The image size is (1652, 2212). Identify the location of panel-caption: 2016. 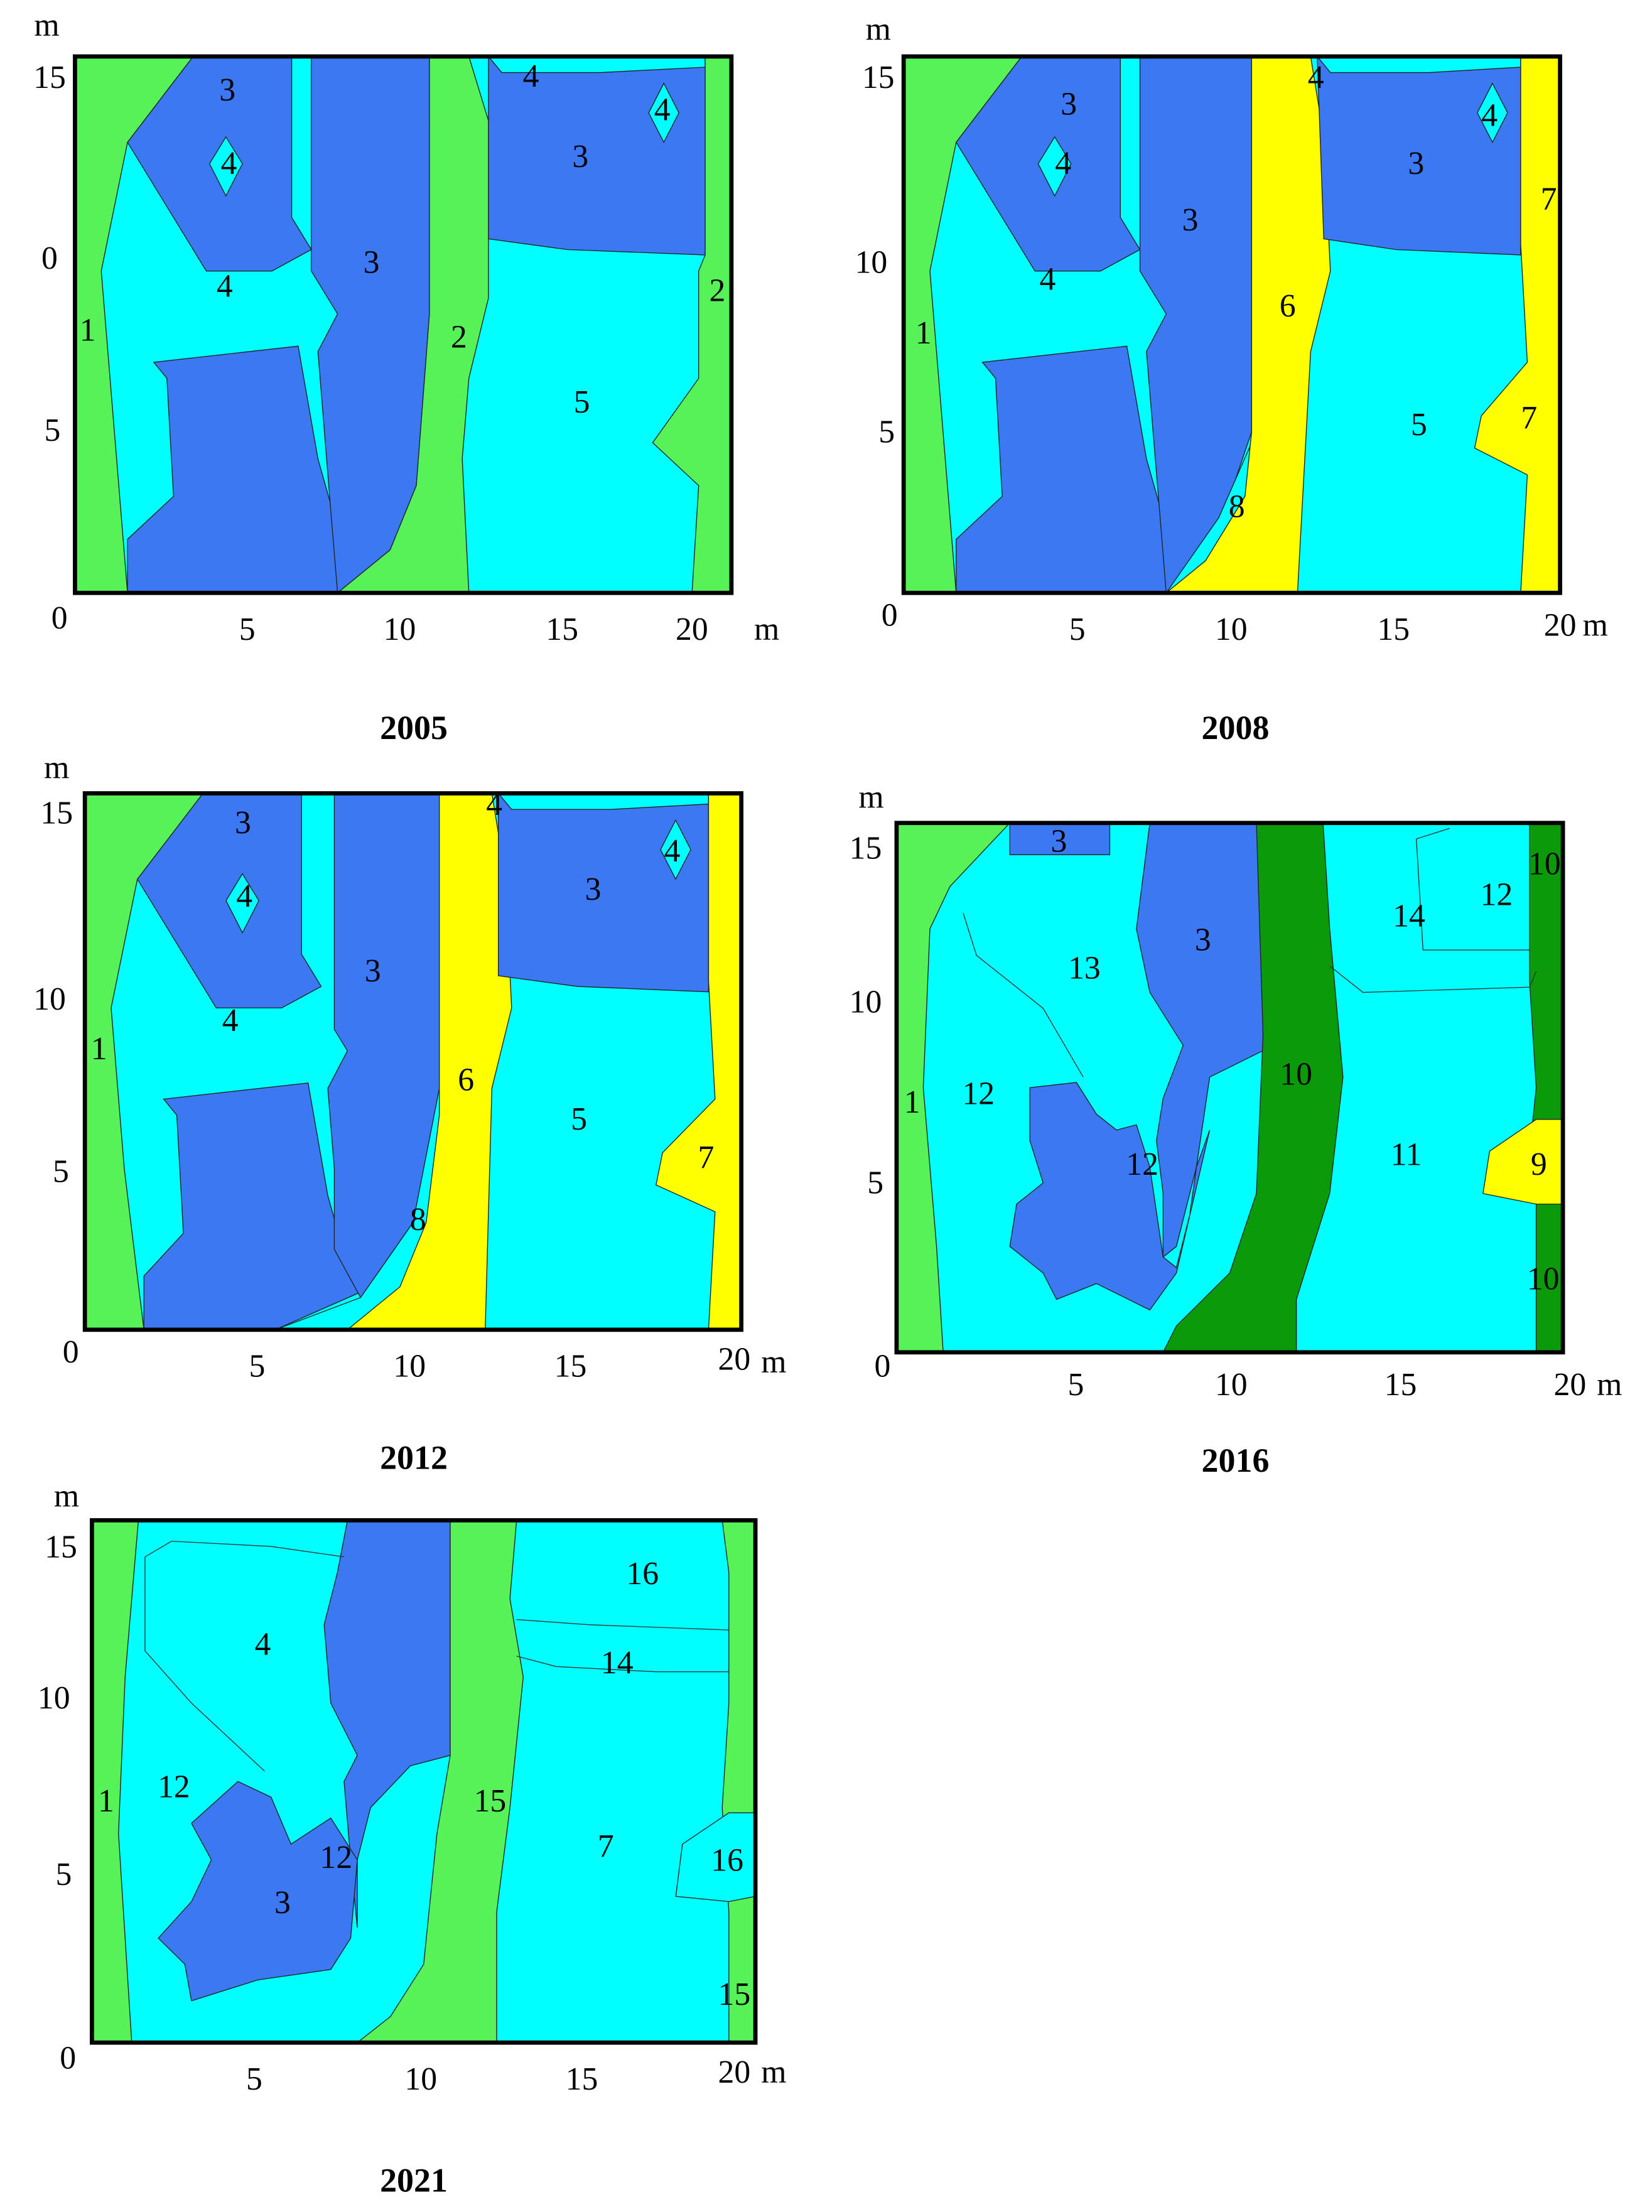
(1236, 1461).